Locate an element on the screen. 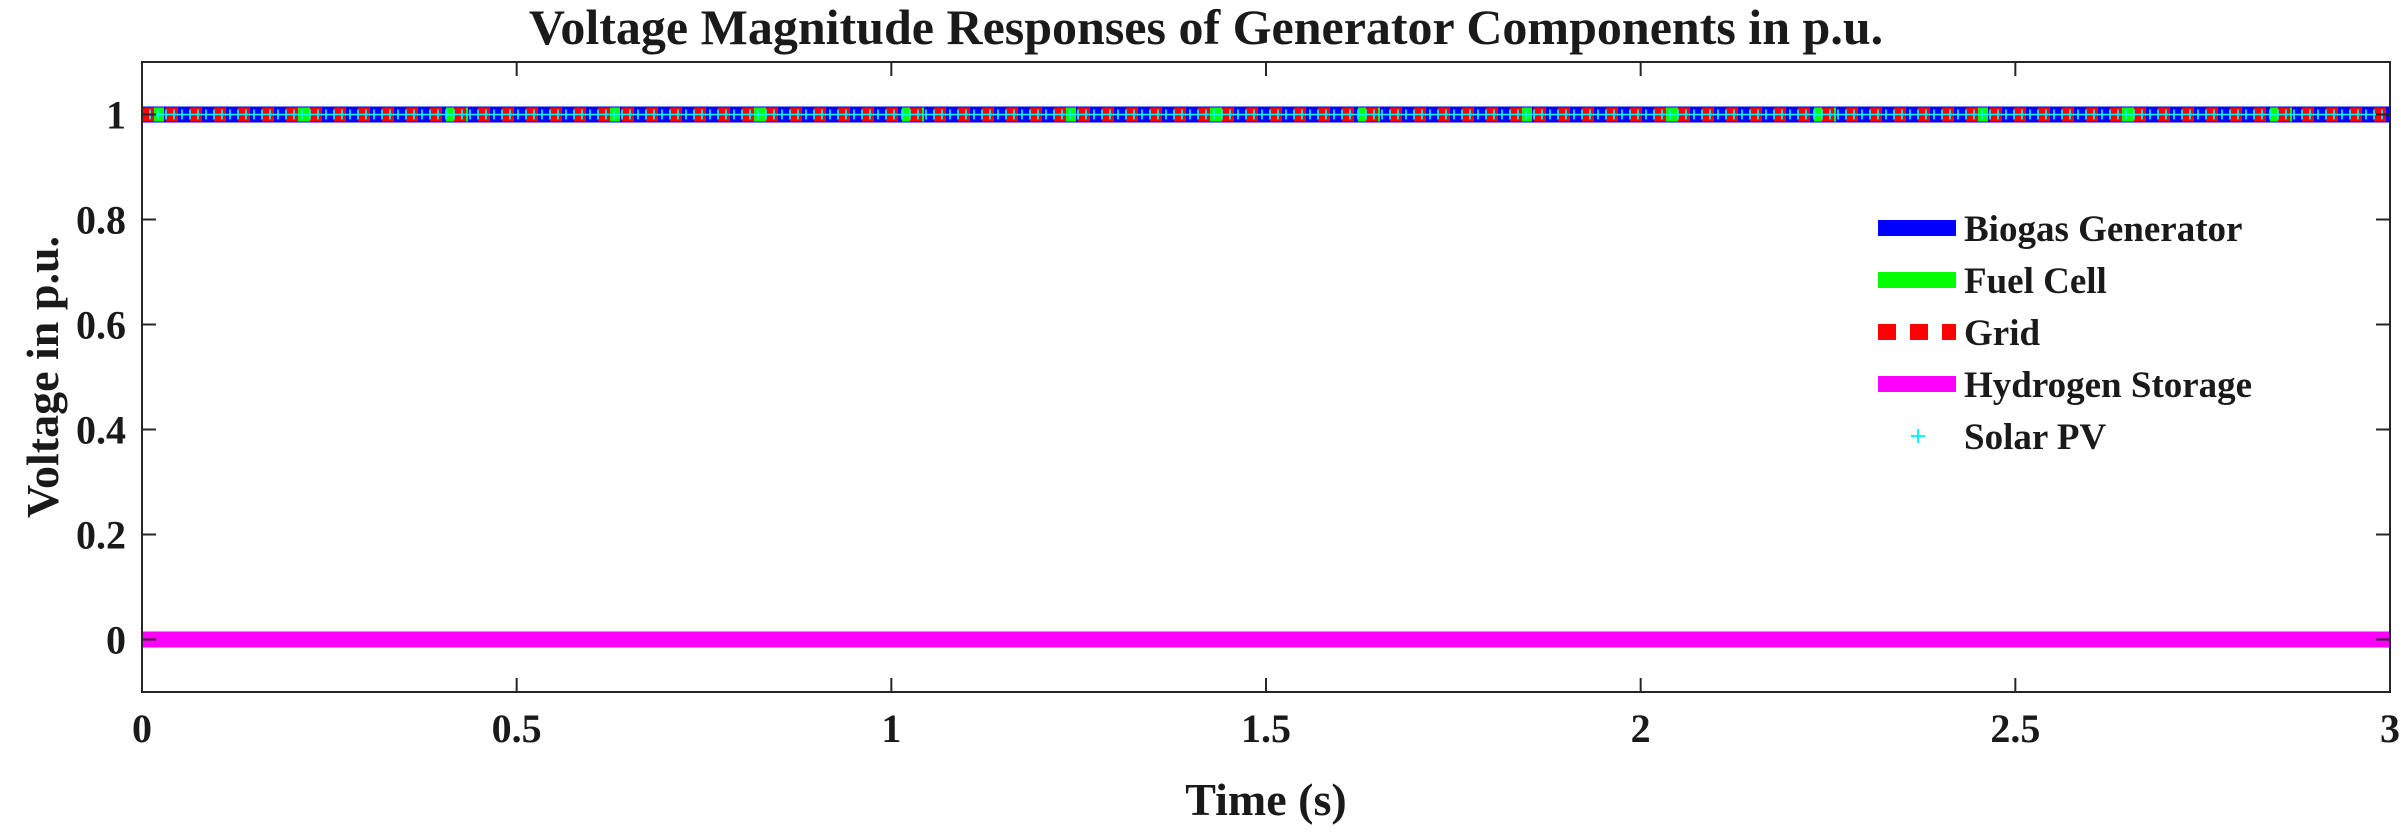 The image size is (2408, 832). x-tick-label: 1 is located at coordinates (891, 728).